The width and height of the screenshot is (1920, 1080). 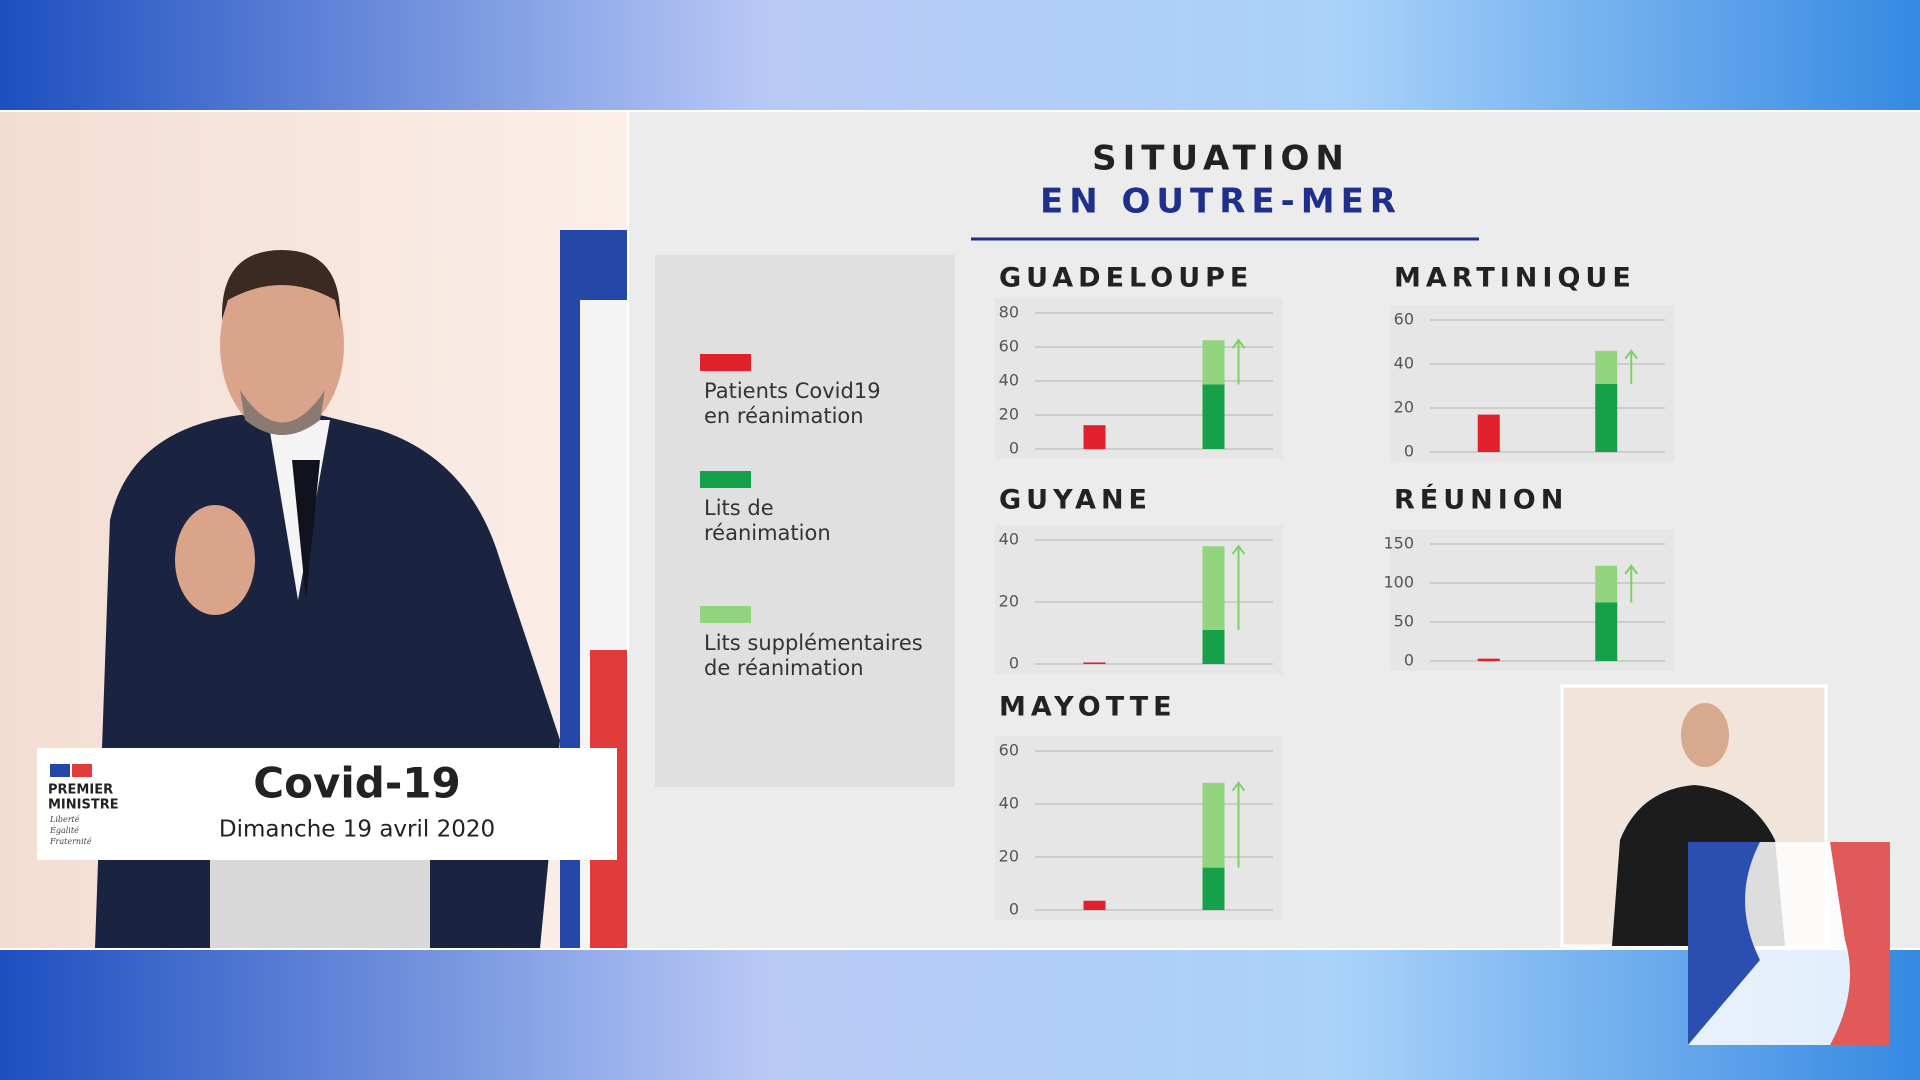 What do you see at coordinates (1126, 278) in the screenshot?
I see `chart-title: GUADELOUPE` at bounding box center [1126, 278].